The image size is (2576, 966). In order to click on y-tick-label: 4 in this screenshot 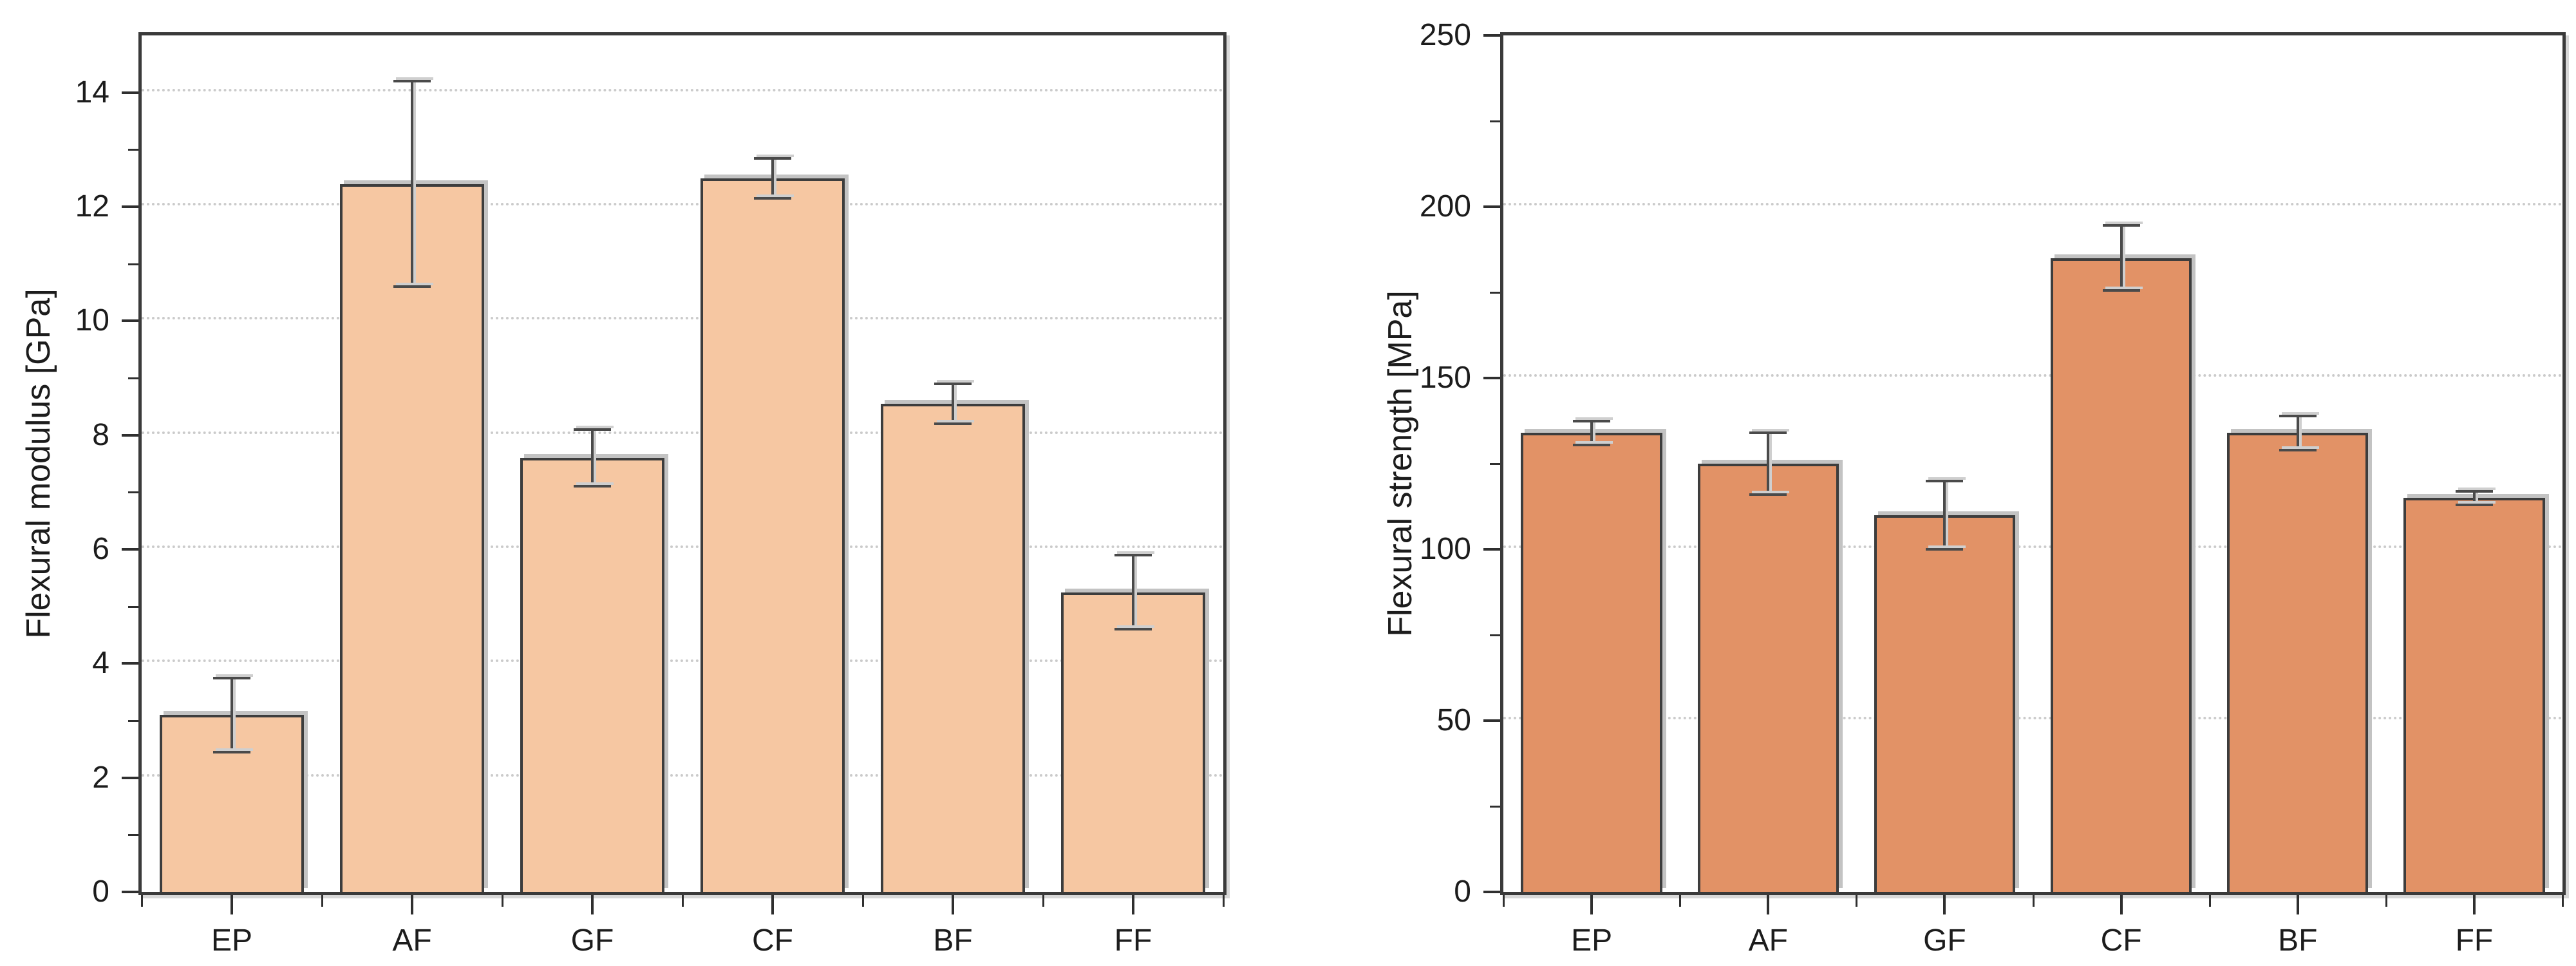, I will do `click(100, 663)`.